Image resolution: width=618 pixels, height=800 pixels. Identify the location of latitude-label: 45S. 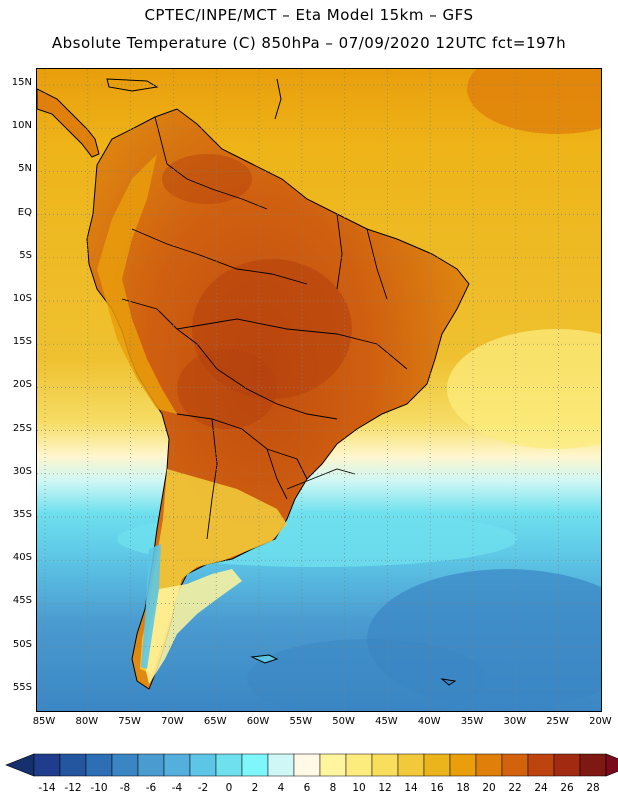
(22, 601).